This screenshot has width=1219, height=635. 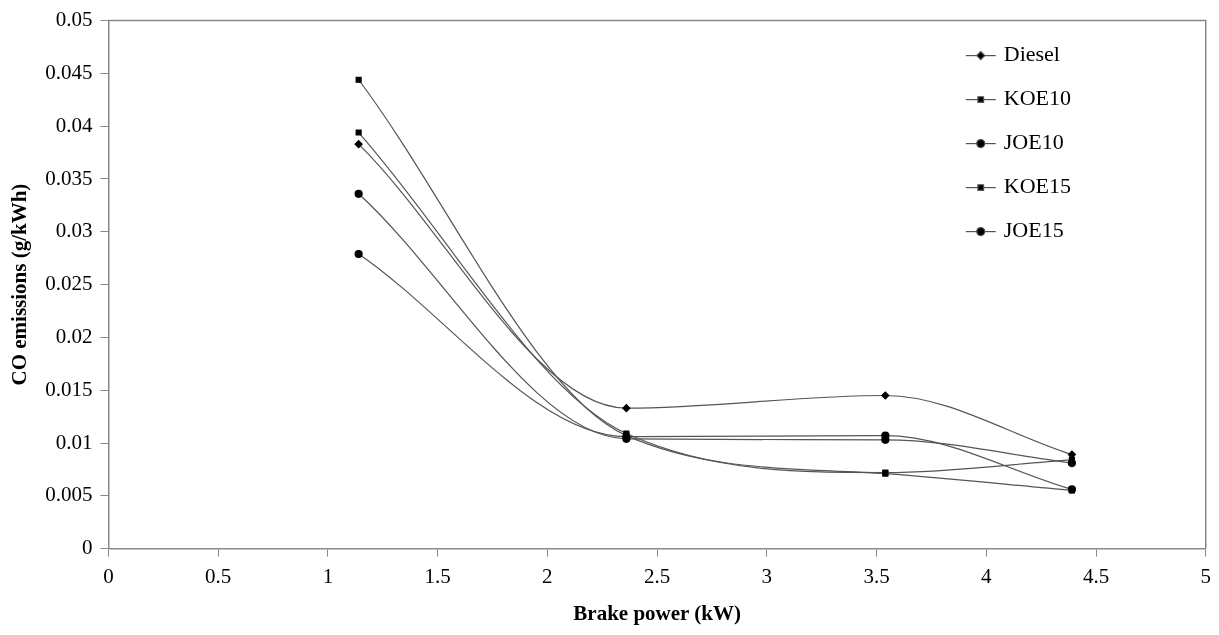 I want to click on legend-label: Diesel, so click(x=1031, y=54).